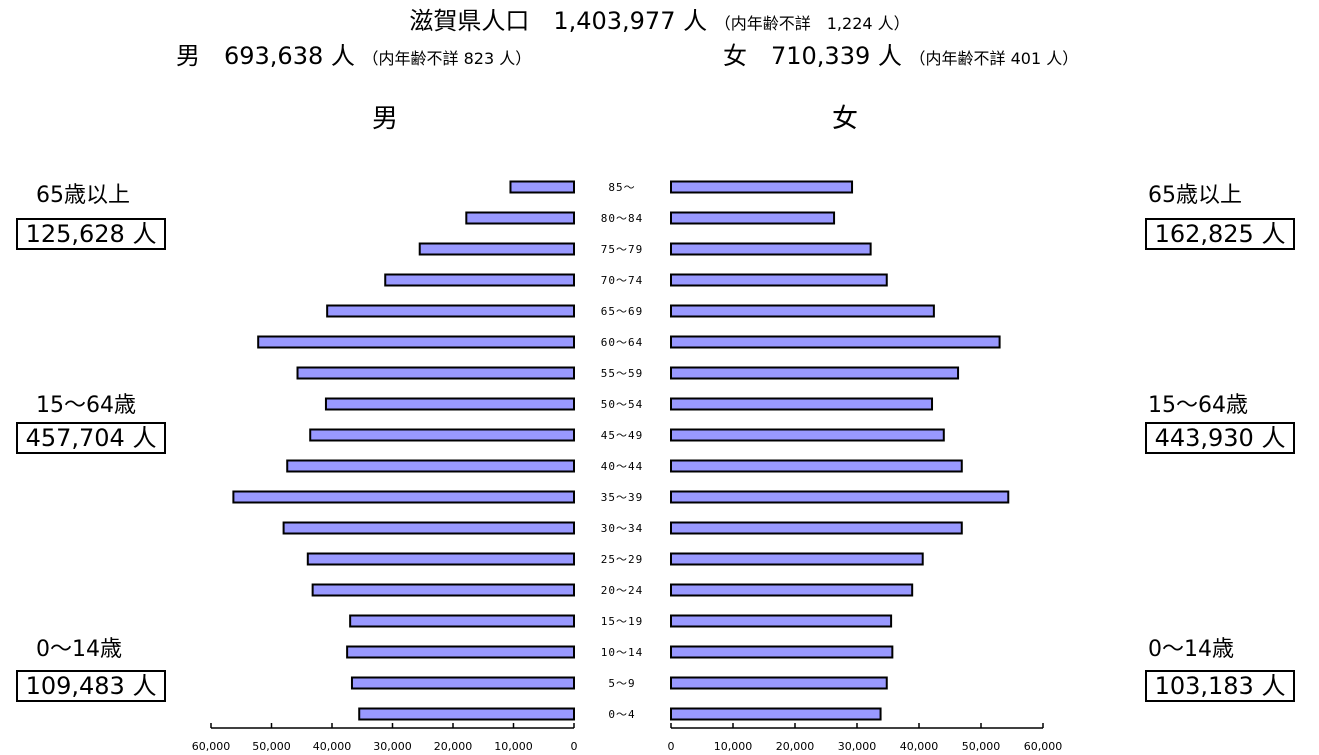  I want to click on female-x-tick-label: 30,000, so click(857, 746).